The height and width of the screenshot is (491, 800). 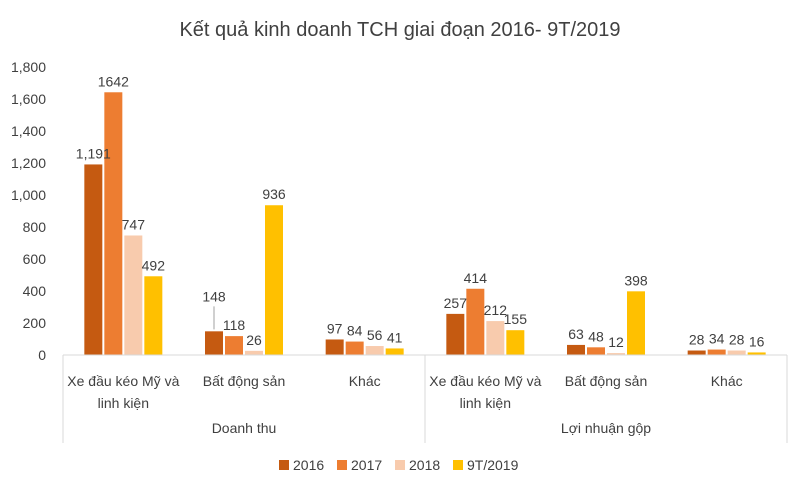 What do you see at coordinates (234, 325) in the screenshot?
I see `data-label: 118` at bounding box center [234, 325].